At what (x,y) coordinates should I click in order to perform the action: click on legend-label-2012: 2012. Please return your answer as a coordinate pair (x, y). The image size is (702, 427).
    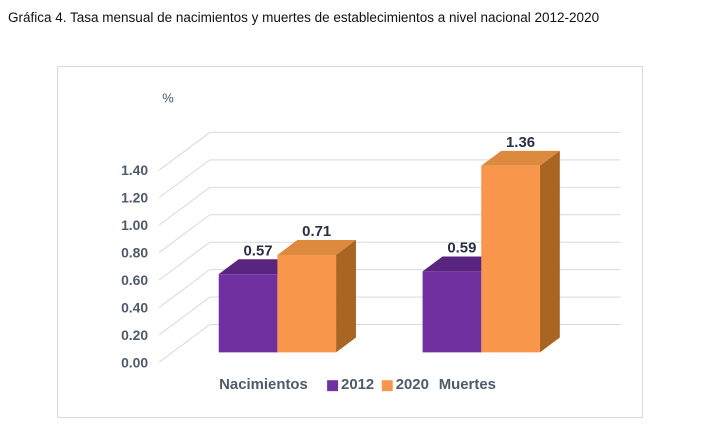
    Looking at the image, I should click on (357, 385).